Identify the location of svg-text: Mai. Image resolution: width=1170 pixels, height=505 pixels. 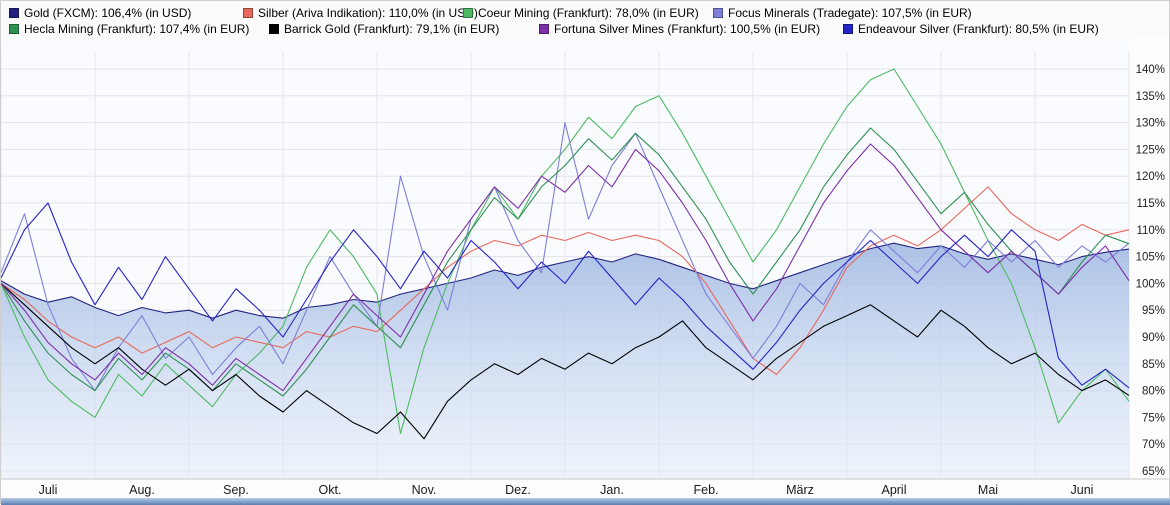
(988, 490).